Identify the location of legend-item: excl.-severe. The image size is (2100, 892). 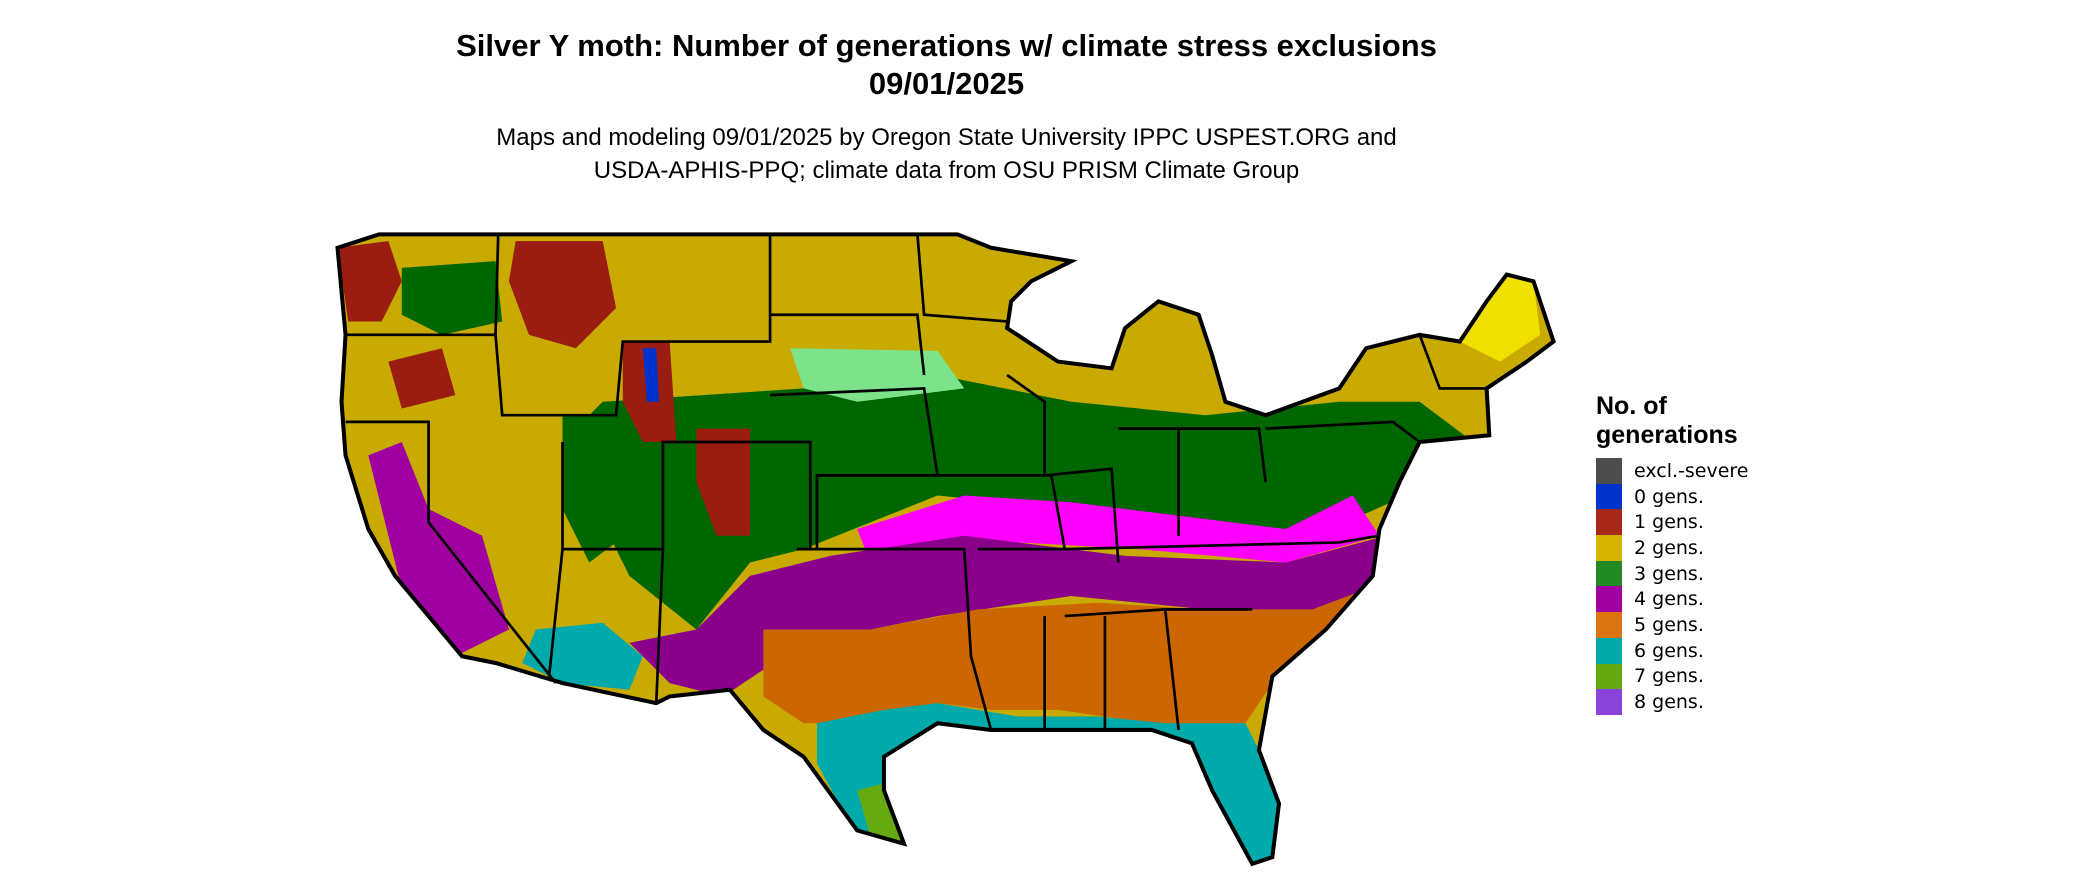
(1672, 471).